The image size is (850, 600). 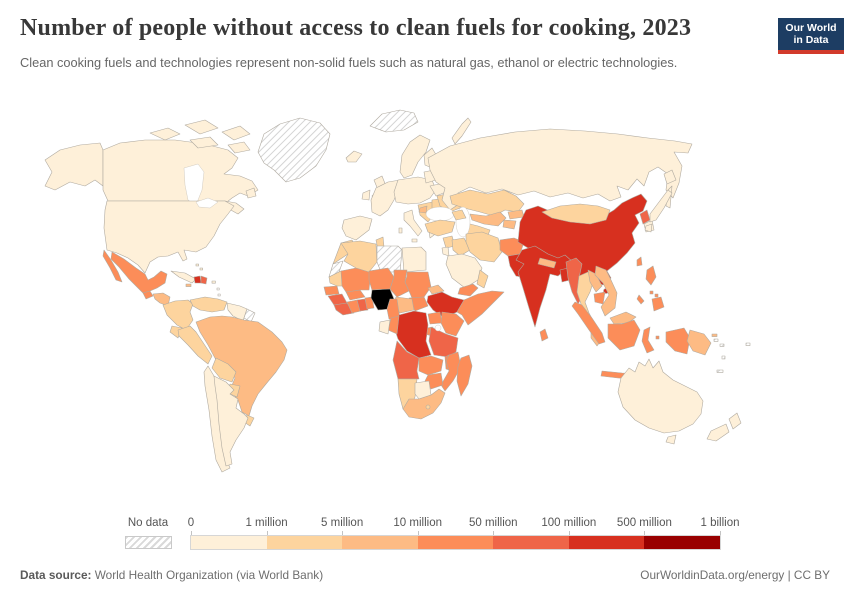 I want to click on country-yemen, so click(x=468, y=290).